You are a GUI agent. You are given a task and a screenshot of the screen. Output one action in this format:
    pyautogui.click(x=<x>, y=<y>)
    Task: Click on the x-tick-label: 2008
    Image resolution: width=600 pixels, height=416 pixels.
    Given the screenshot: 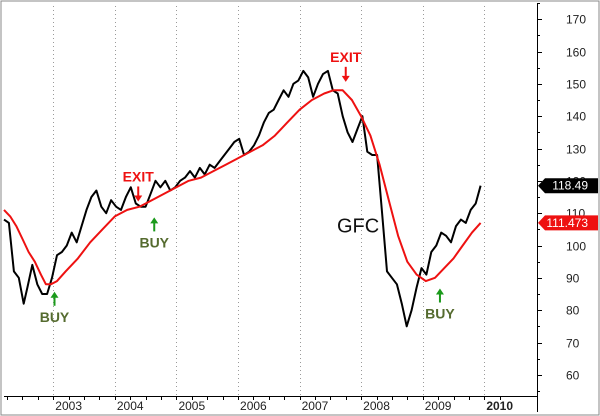 What is the action you would take?
    pyautogui.click(x=376, y=406)
    